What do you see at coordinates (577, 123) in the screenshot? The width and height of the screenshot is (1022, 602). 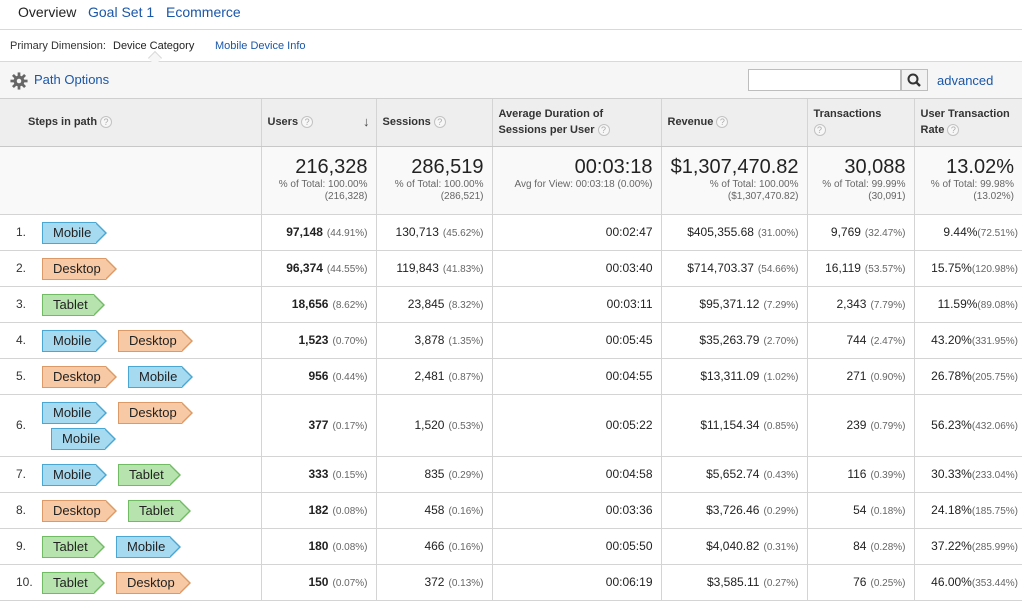 I see `col-avg-duration: Average Duration of Sessions per User?` at bounding box center [577, 123].